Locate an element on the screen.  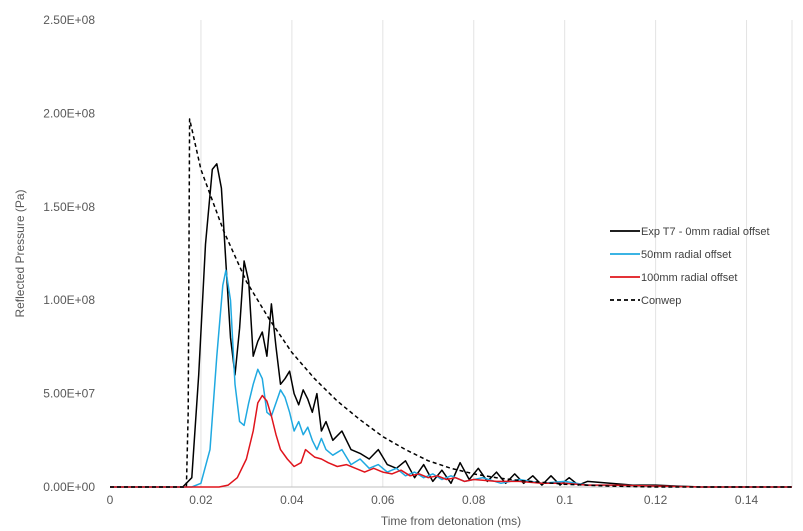
x-axis-tick-labels: 0 0.02 0.04 0.06 0.08 0.1 0.12 0.14 is located at coordinates (433, 500).